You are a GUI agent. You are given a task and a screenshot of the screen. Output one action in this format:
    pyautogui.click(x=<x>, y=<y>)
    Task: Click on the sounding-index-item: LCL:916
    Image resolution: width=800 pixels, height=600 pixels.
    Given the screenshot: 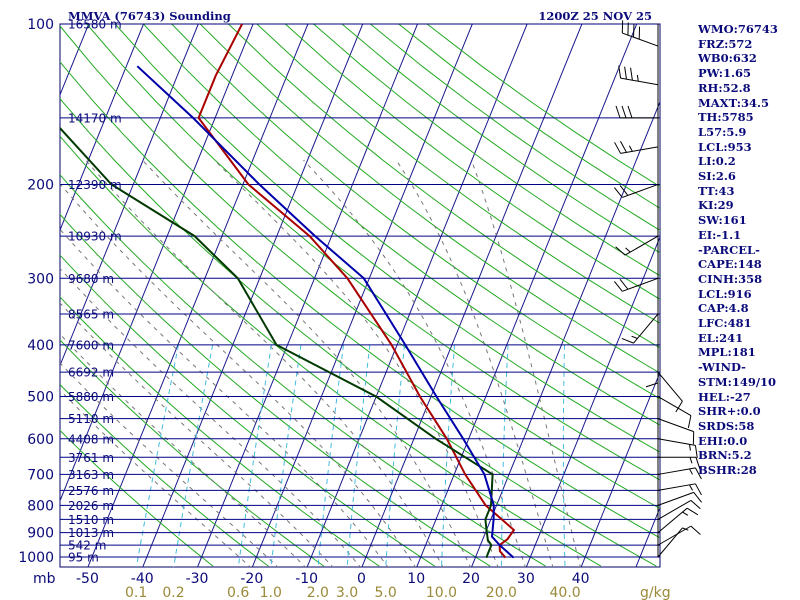 What is the action you would take?
    pyautogui.click(x=725, y=293)
    